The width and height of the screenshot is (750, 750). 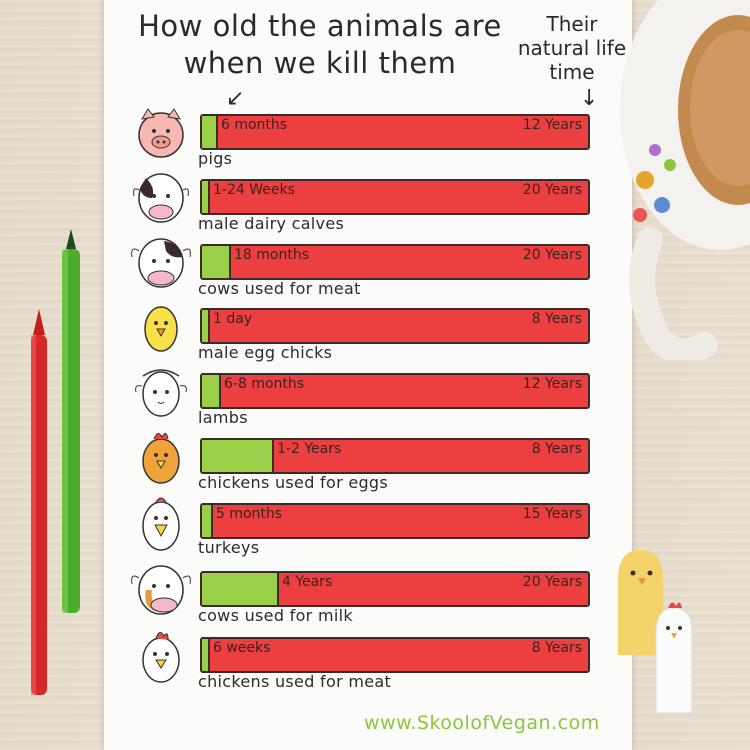 What do you see at coordinates (271, 223) in the screenshot?
I see `animal-label: male dairy calves` at bounding box center [271, 223].